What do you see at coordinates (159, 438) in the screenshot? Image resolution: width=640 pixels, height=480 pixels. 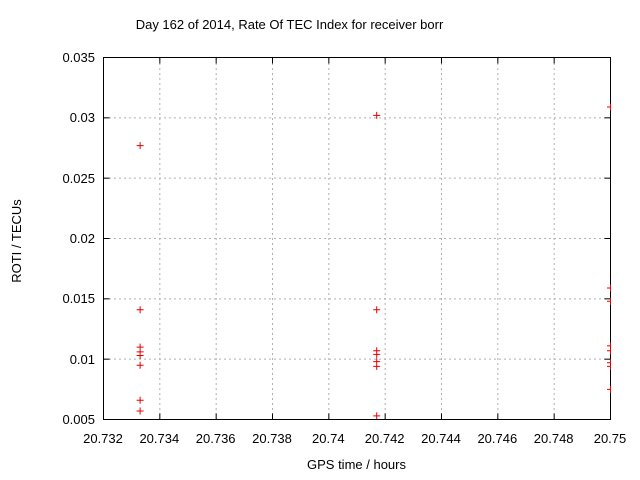 I see `x-tick-label: 20.734` at bounding box center [159, 438].